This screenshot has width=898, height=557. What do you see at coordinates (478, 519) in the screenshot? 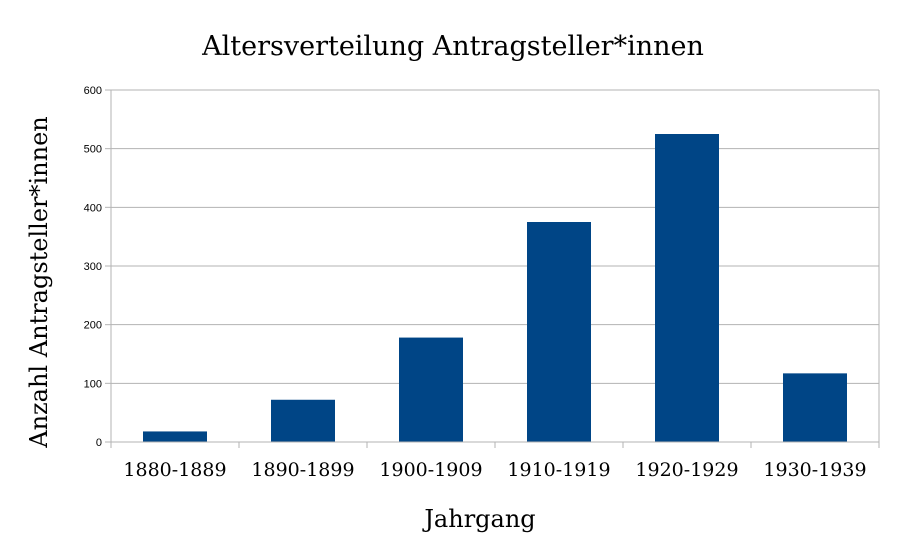
I see `x-axis-title: Jahrgang` at bounding box center [478, 519].